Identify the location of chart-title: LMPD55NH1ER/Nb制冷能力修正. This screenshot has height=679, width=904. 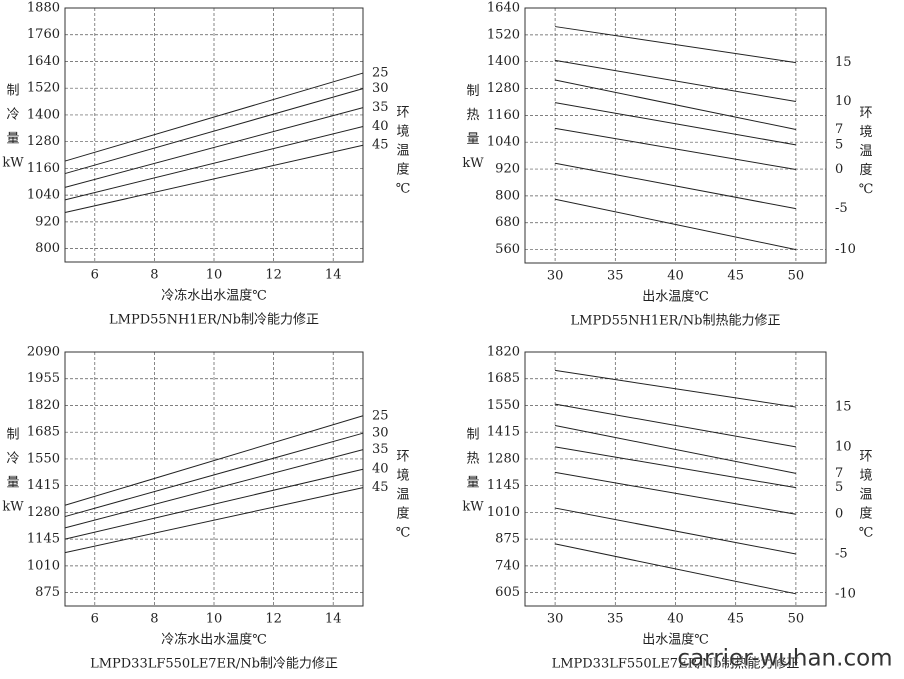
(214, 320).